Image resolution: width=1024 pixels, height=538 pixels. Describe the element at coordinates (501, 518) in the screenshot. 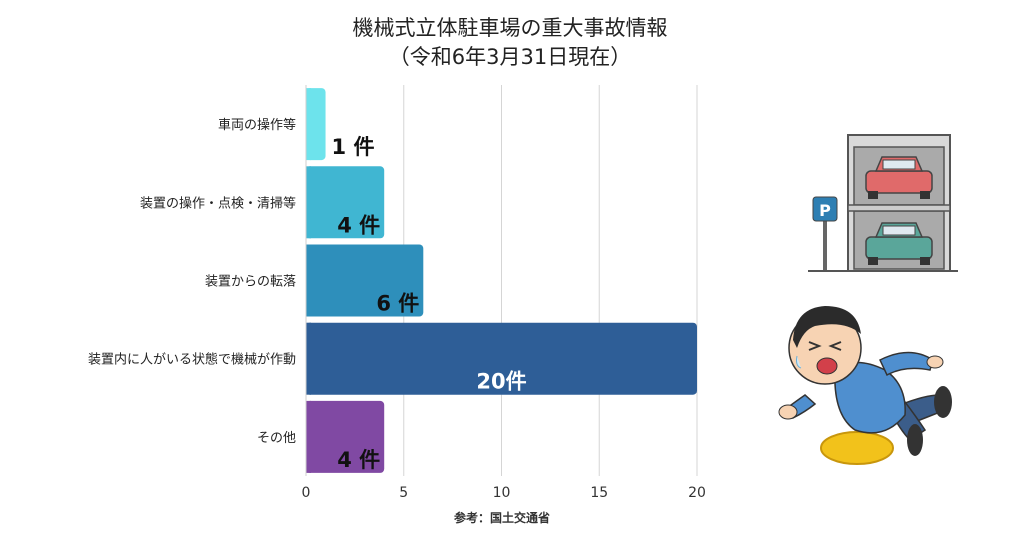

I see `source-note: 参考：国土交通省` at that location.